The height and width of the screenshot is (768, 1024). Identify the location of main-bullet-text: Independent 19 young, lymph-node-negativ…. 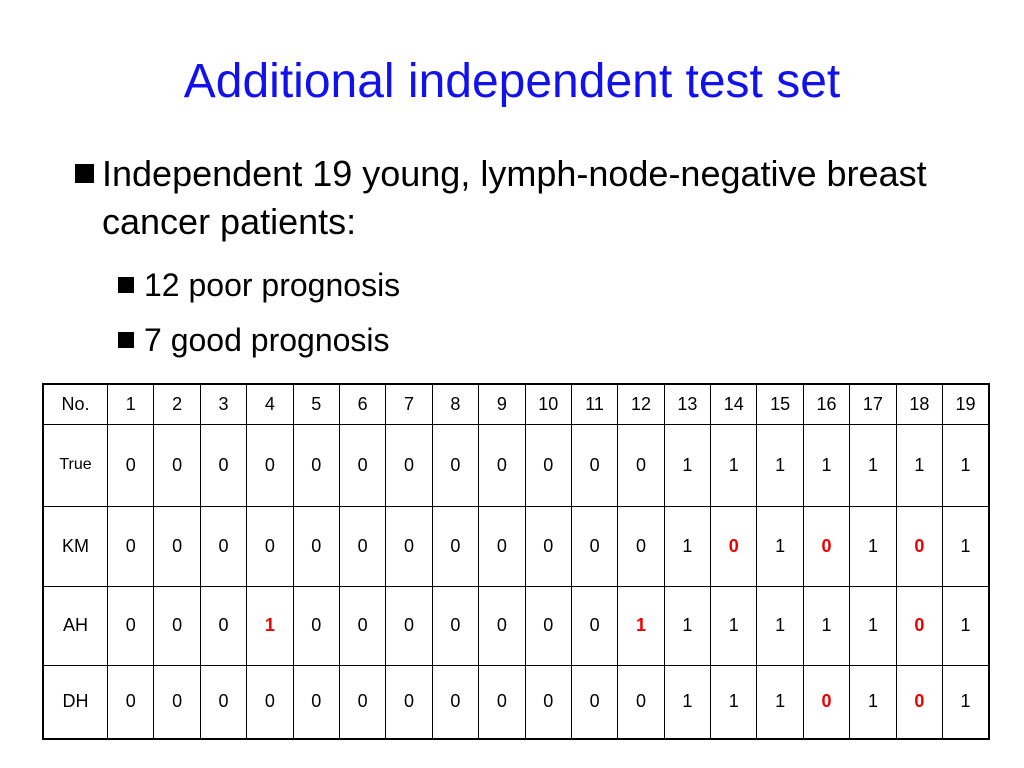
(514, 197).